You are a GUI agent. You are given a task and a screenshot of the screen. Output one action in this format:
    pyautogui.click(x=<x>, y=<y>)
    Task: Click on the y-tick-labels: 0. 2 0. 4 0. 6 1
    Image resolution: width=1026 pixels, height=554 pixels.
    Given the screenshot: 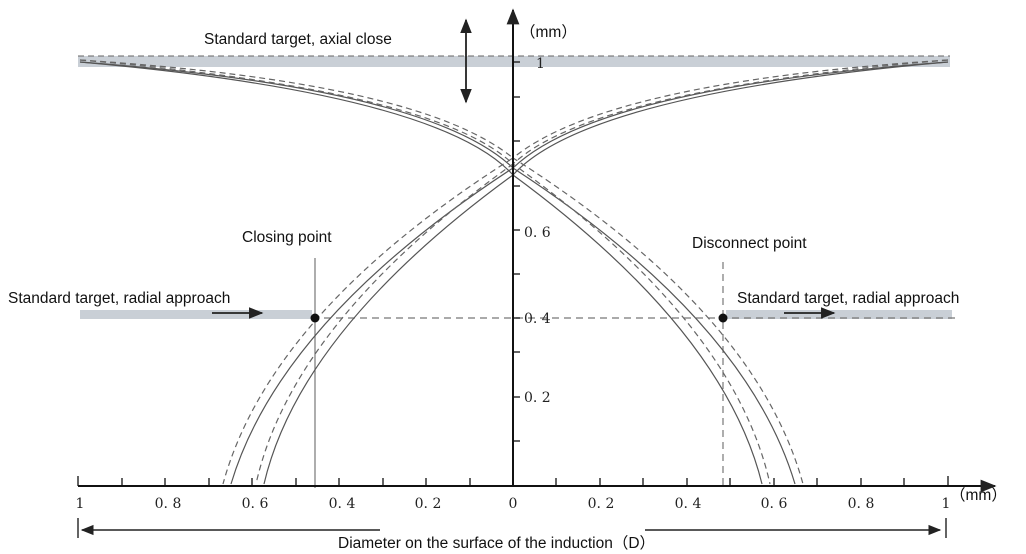 What is the action you would take?
    pyautogui.click(x=537, y=231)
    